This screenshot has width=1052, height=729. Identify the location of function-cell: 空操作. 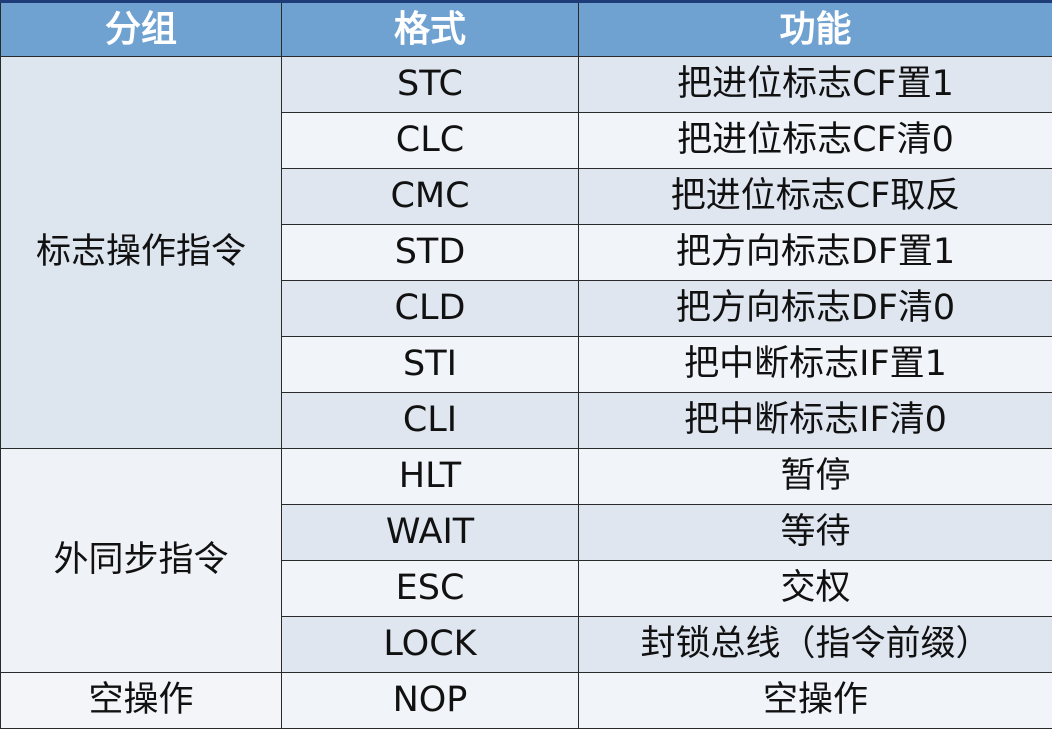
(815, 701).